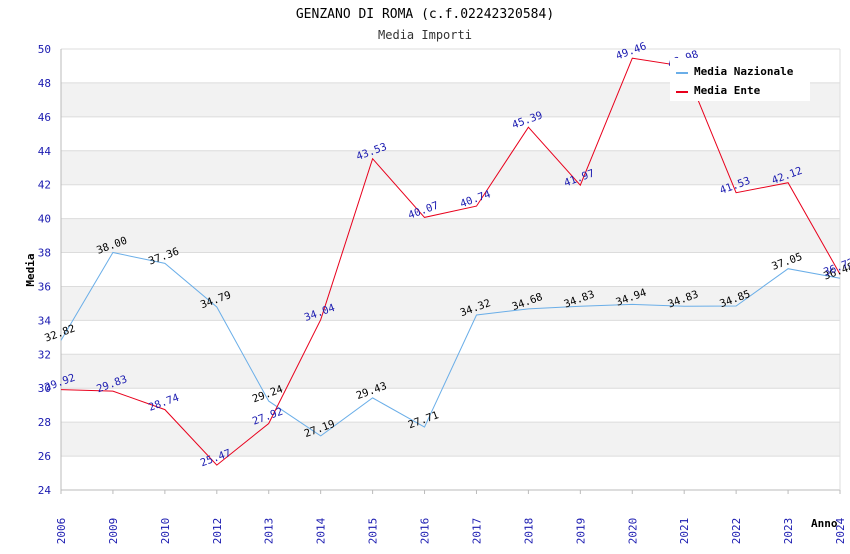  What do you see at coordinates (30, 269) in the screenshot?
I see `y-axis-label: Media` at bounding box center [30, 269].